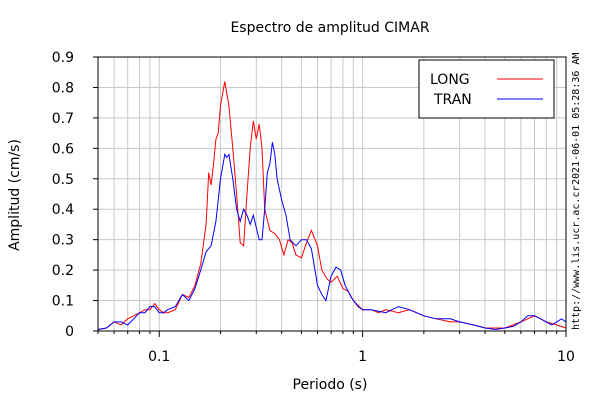  I want to click on legend-box, so click(486, 89).